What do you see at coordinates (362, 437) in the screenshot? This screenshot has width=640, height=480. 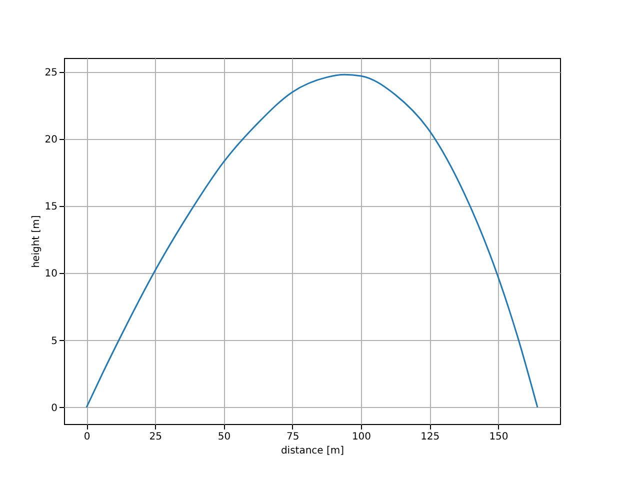 I see `x-tick-label: 100` at bounding box center [362, 437].